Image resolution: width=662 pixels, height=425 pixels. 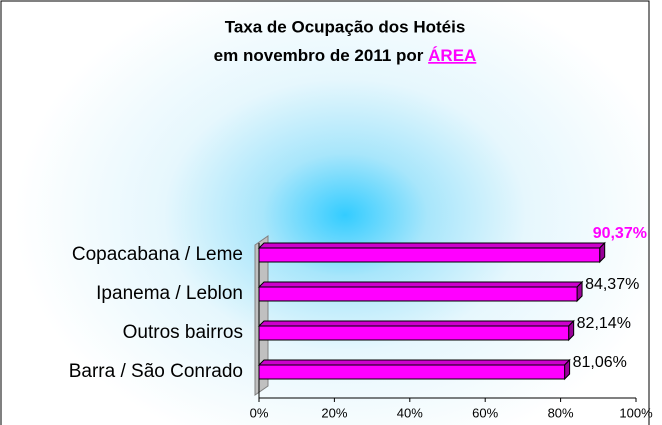 I want to click on x-tick-label: 20%, so click(x=334, y=412).